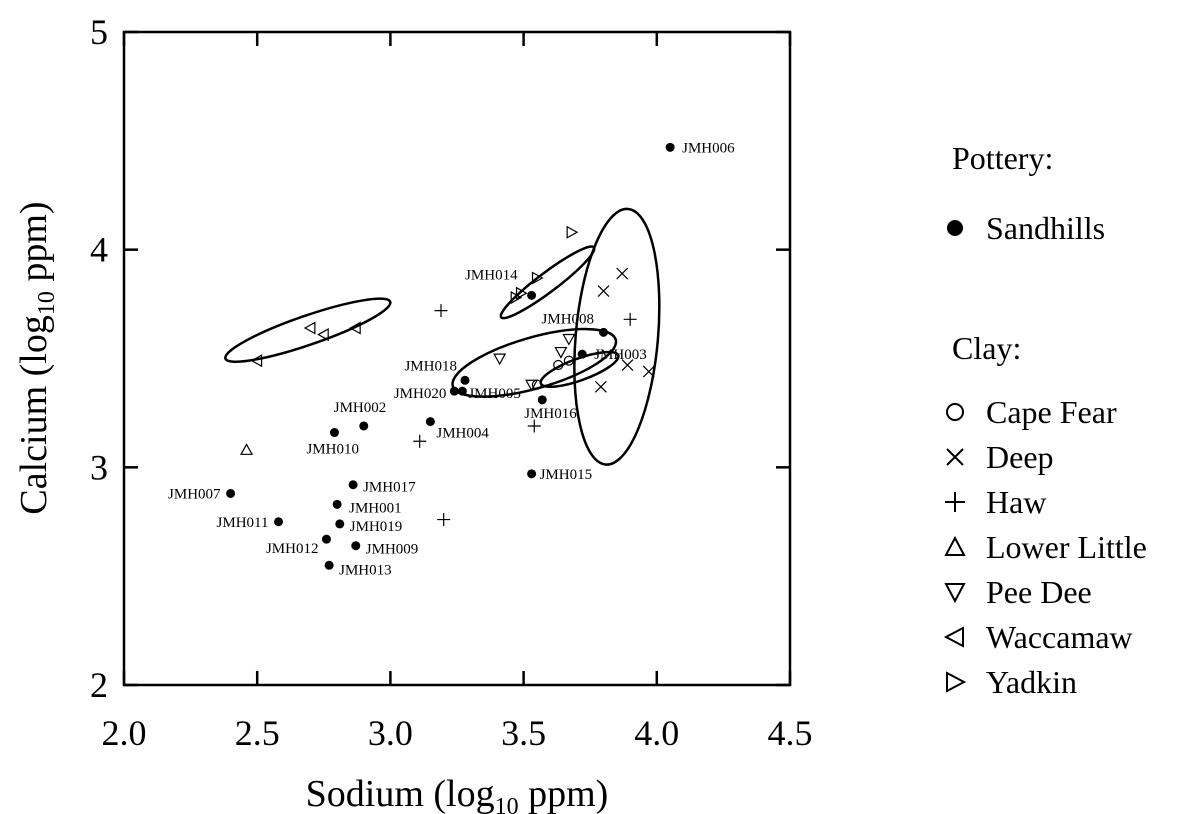  I want to click on legend-label: Yadkin, so click(1031, 682).